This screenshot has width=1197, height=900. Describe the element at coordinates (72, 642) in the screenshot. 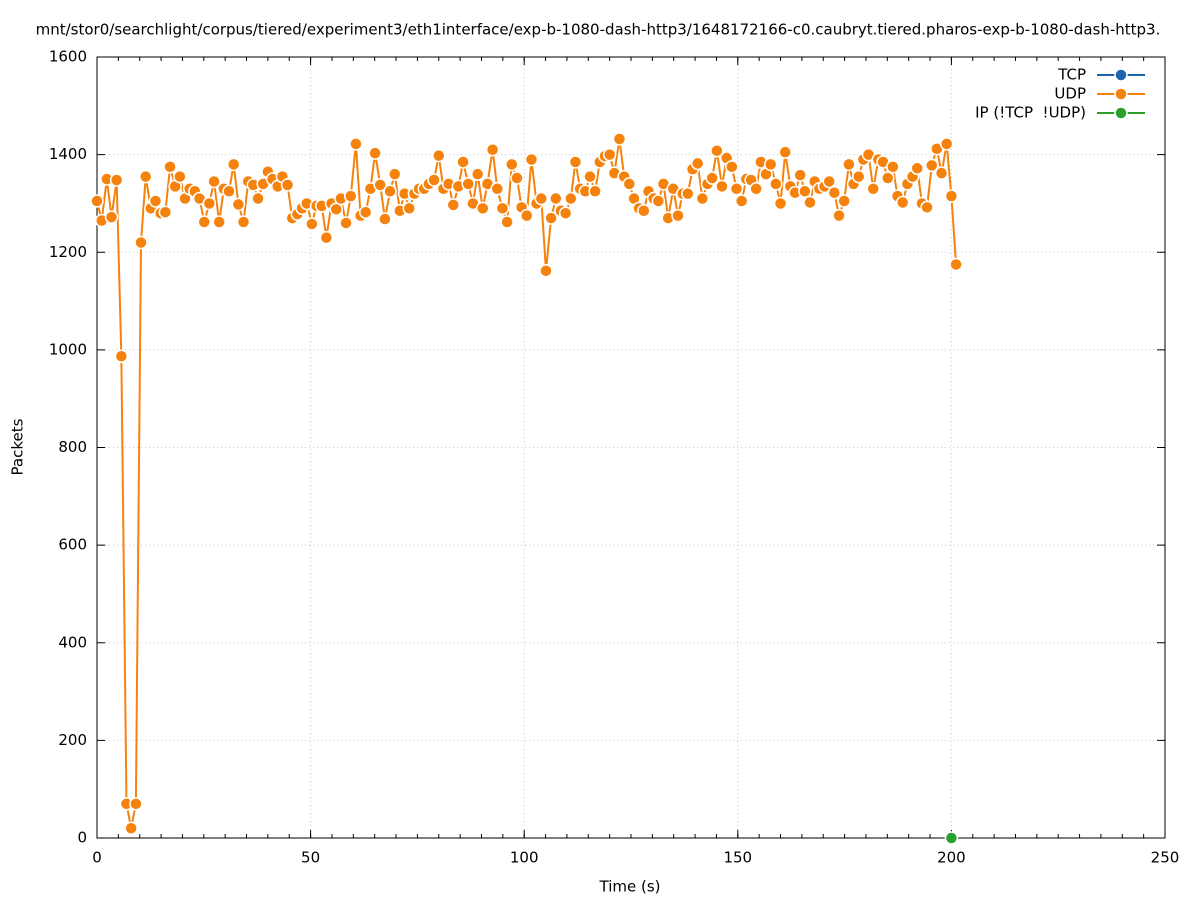

I see `y-tick-label: 400` at that location.